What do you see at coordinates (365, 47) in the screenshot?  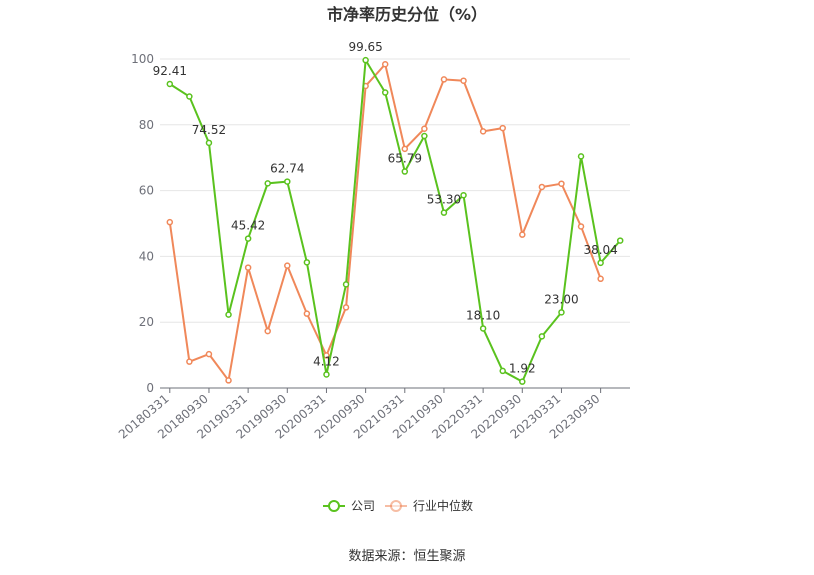 I see `data-label: 99.65` at bounding box center [365, 47].